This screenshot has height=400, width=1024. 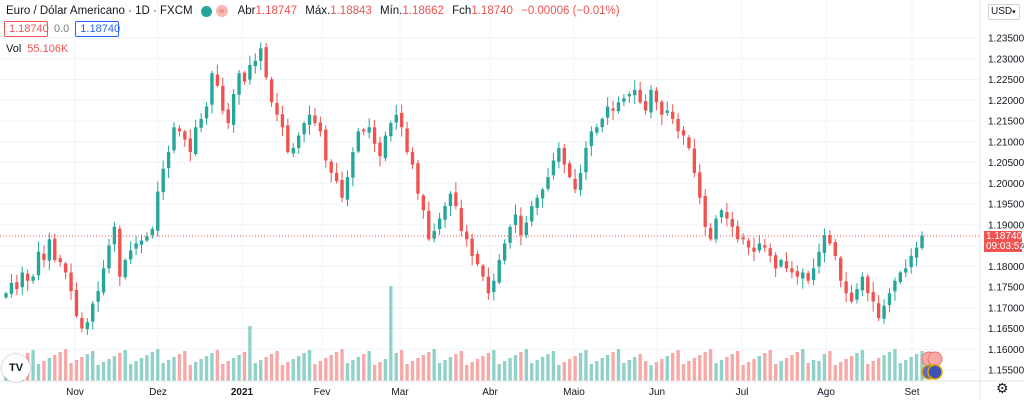 I want to click on time-tick-label: Fev, so click(x=322, y=392).